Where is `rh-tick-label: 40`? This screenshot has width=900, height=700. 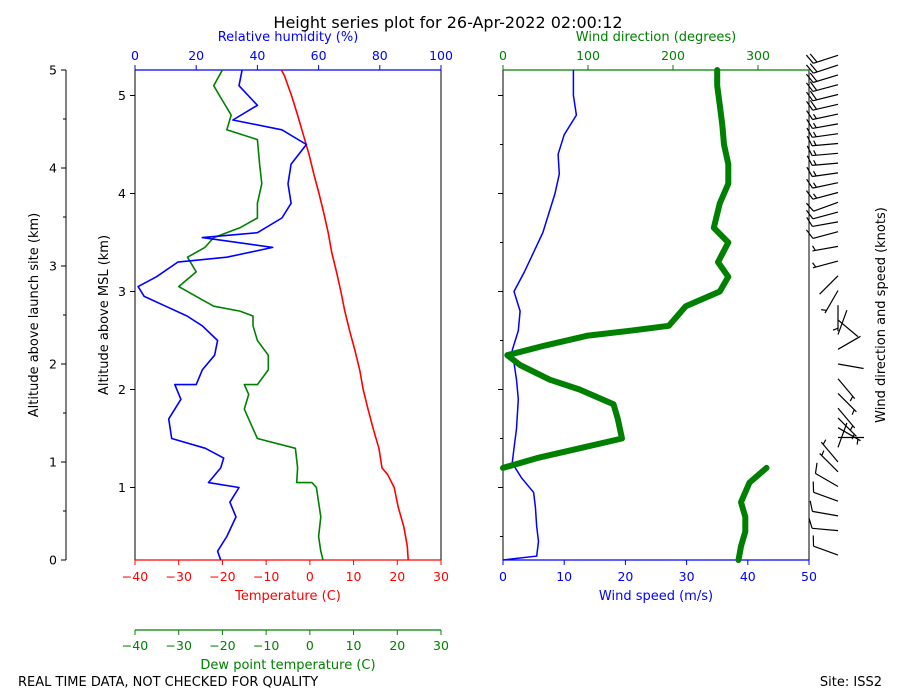 rh-tick-label: 40 is located at coordinates (257, 55).